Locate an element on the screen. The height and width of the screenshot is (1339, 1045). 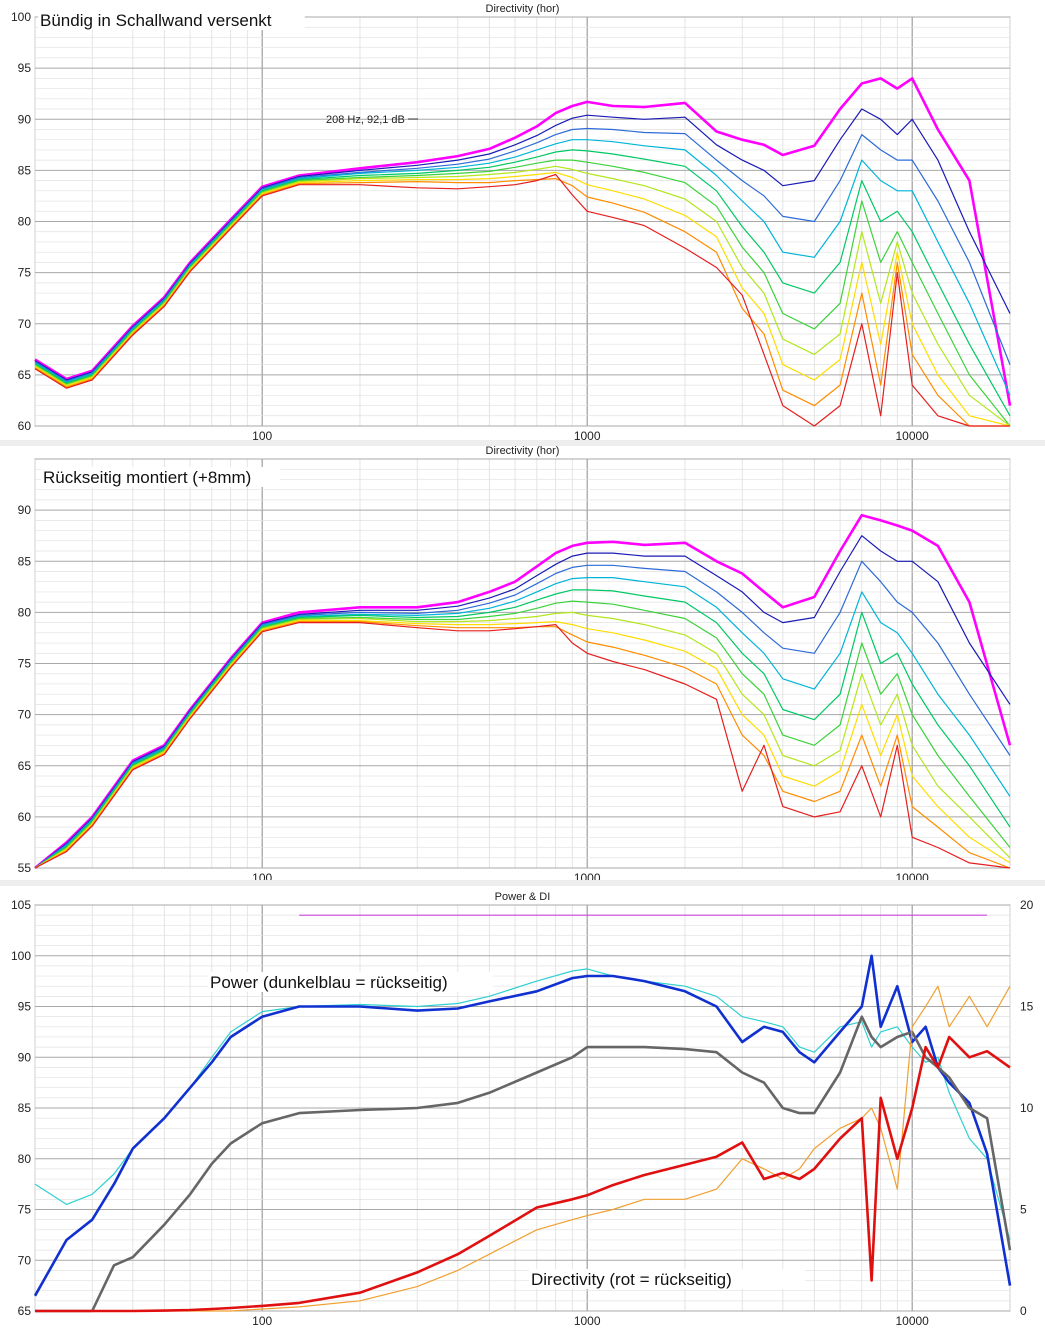
power-annotation-background is located at coordinates (351, 982).